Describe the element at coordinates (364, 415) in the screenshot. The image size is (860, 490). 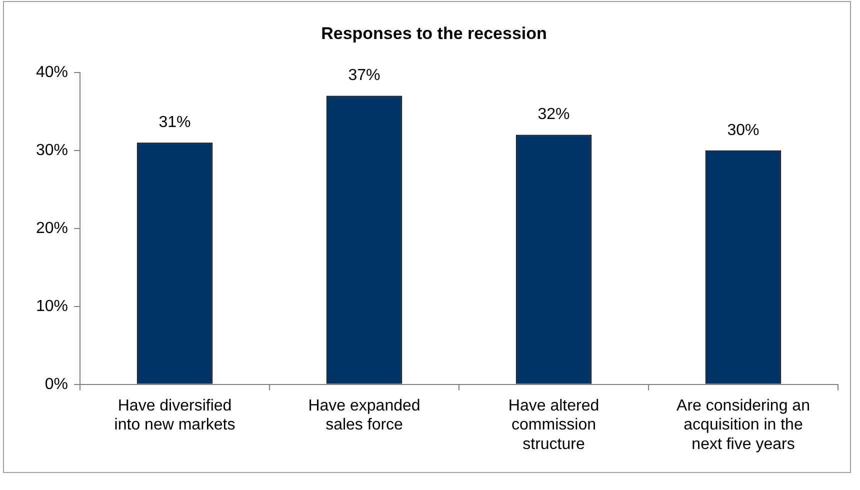
I see `x-tick-label: Have expanded sales force` at that location.